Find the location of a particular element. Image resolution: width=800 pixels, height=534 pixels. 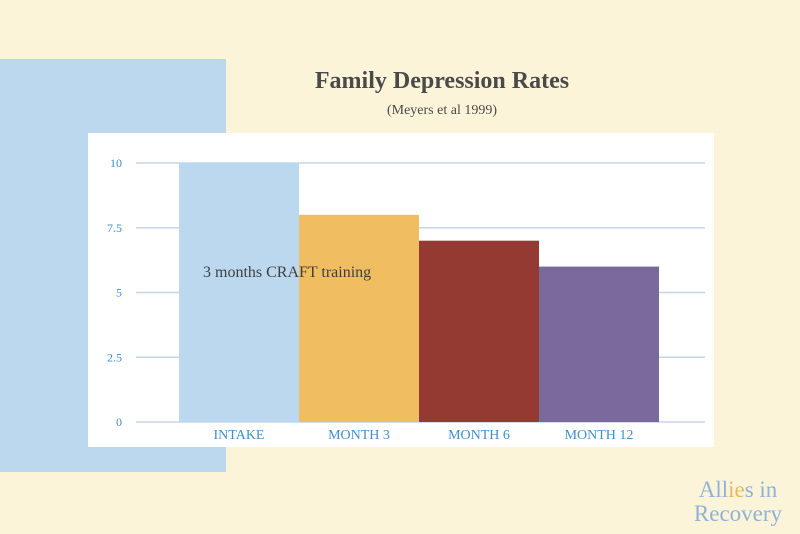

y-tick-label: 10 is located at coordinates (116, 163).